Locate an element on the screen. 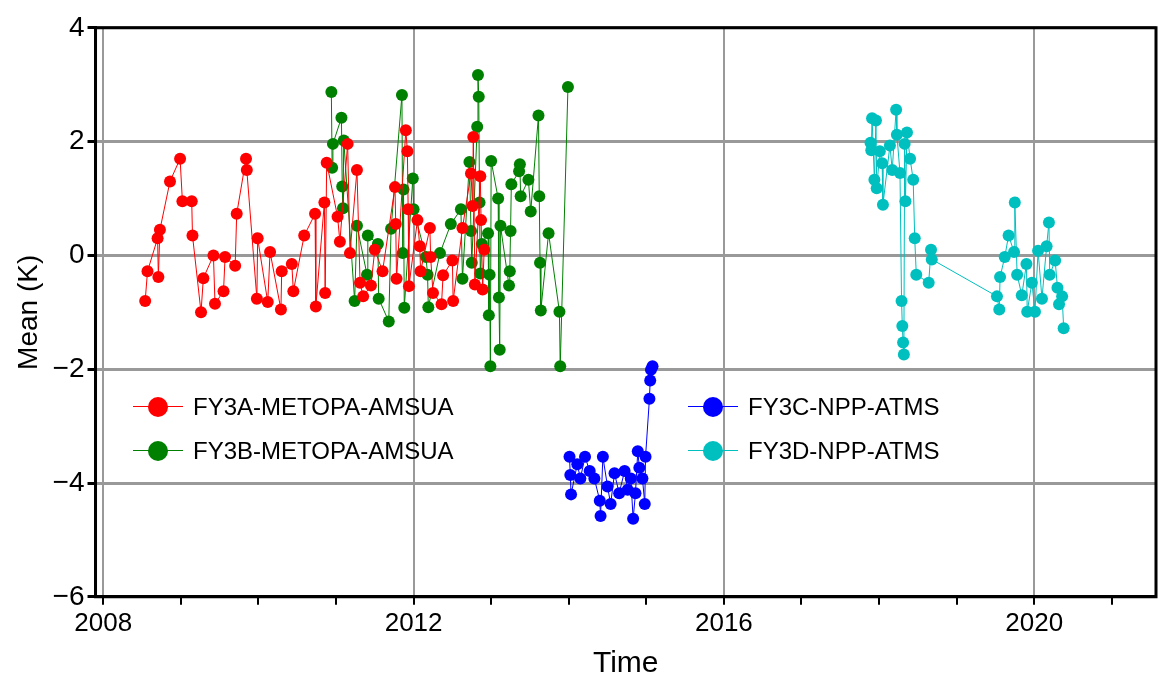 The image size is (1170, 694). x-axis-title: Time is located at coordinates (625, 662).